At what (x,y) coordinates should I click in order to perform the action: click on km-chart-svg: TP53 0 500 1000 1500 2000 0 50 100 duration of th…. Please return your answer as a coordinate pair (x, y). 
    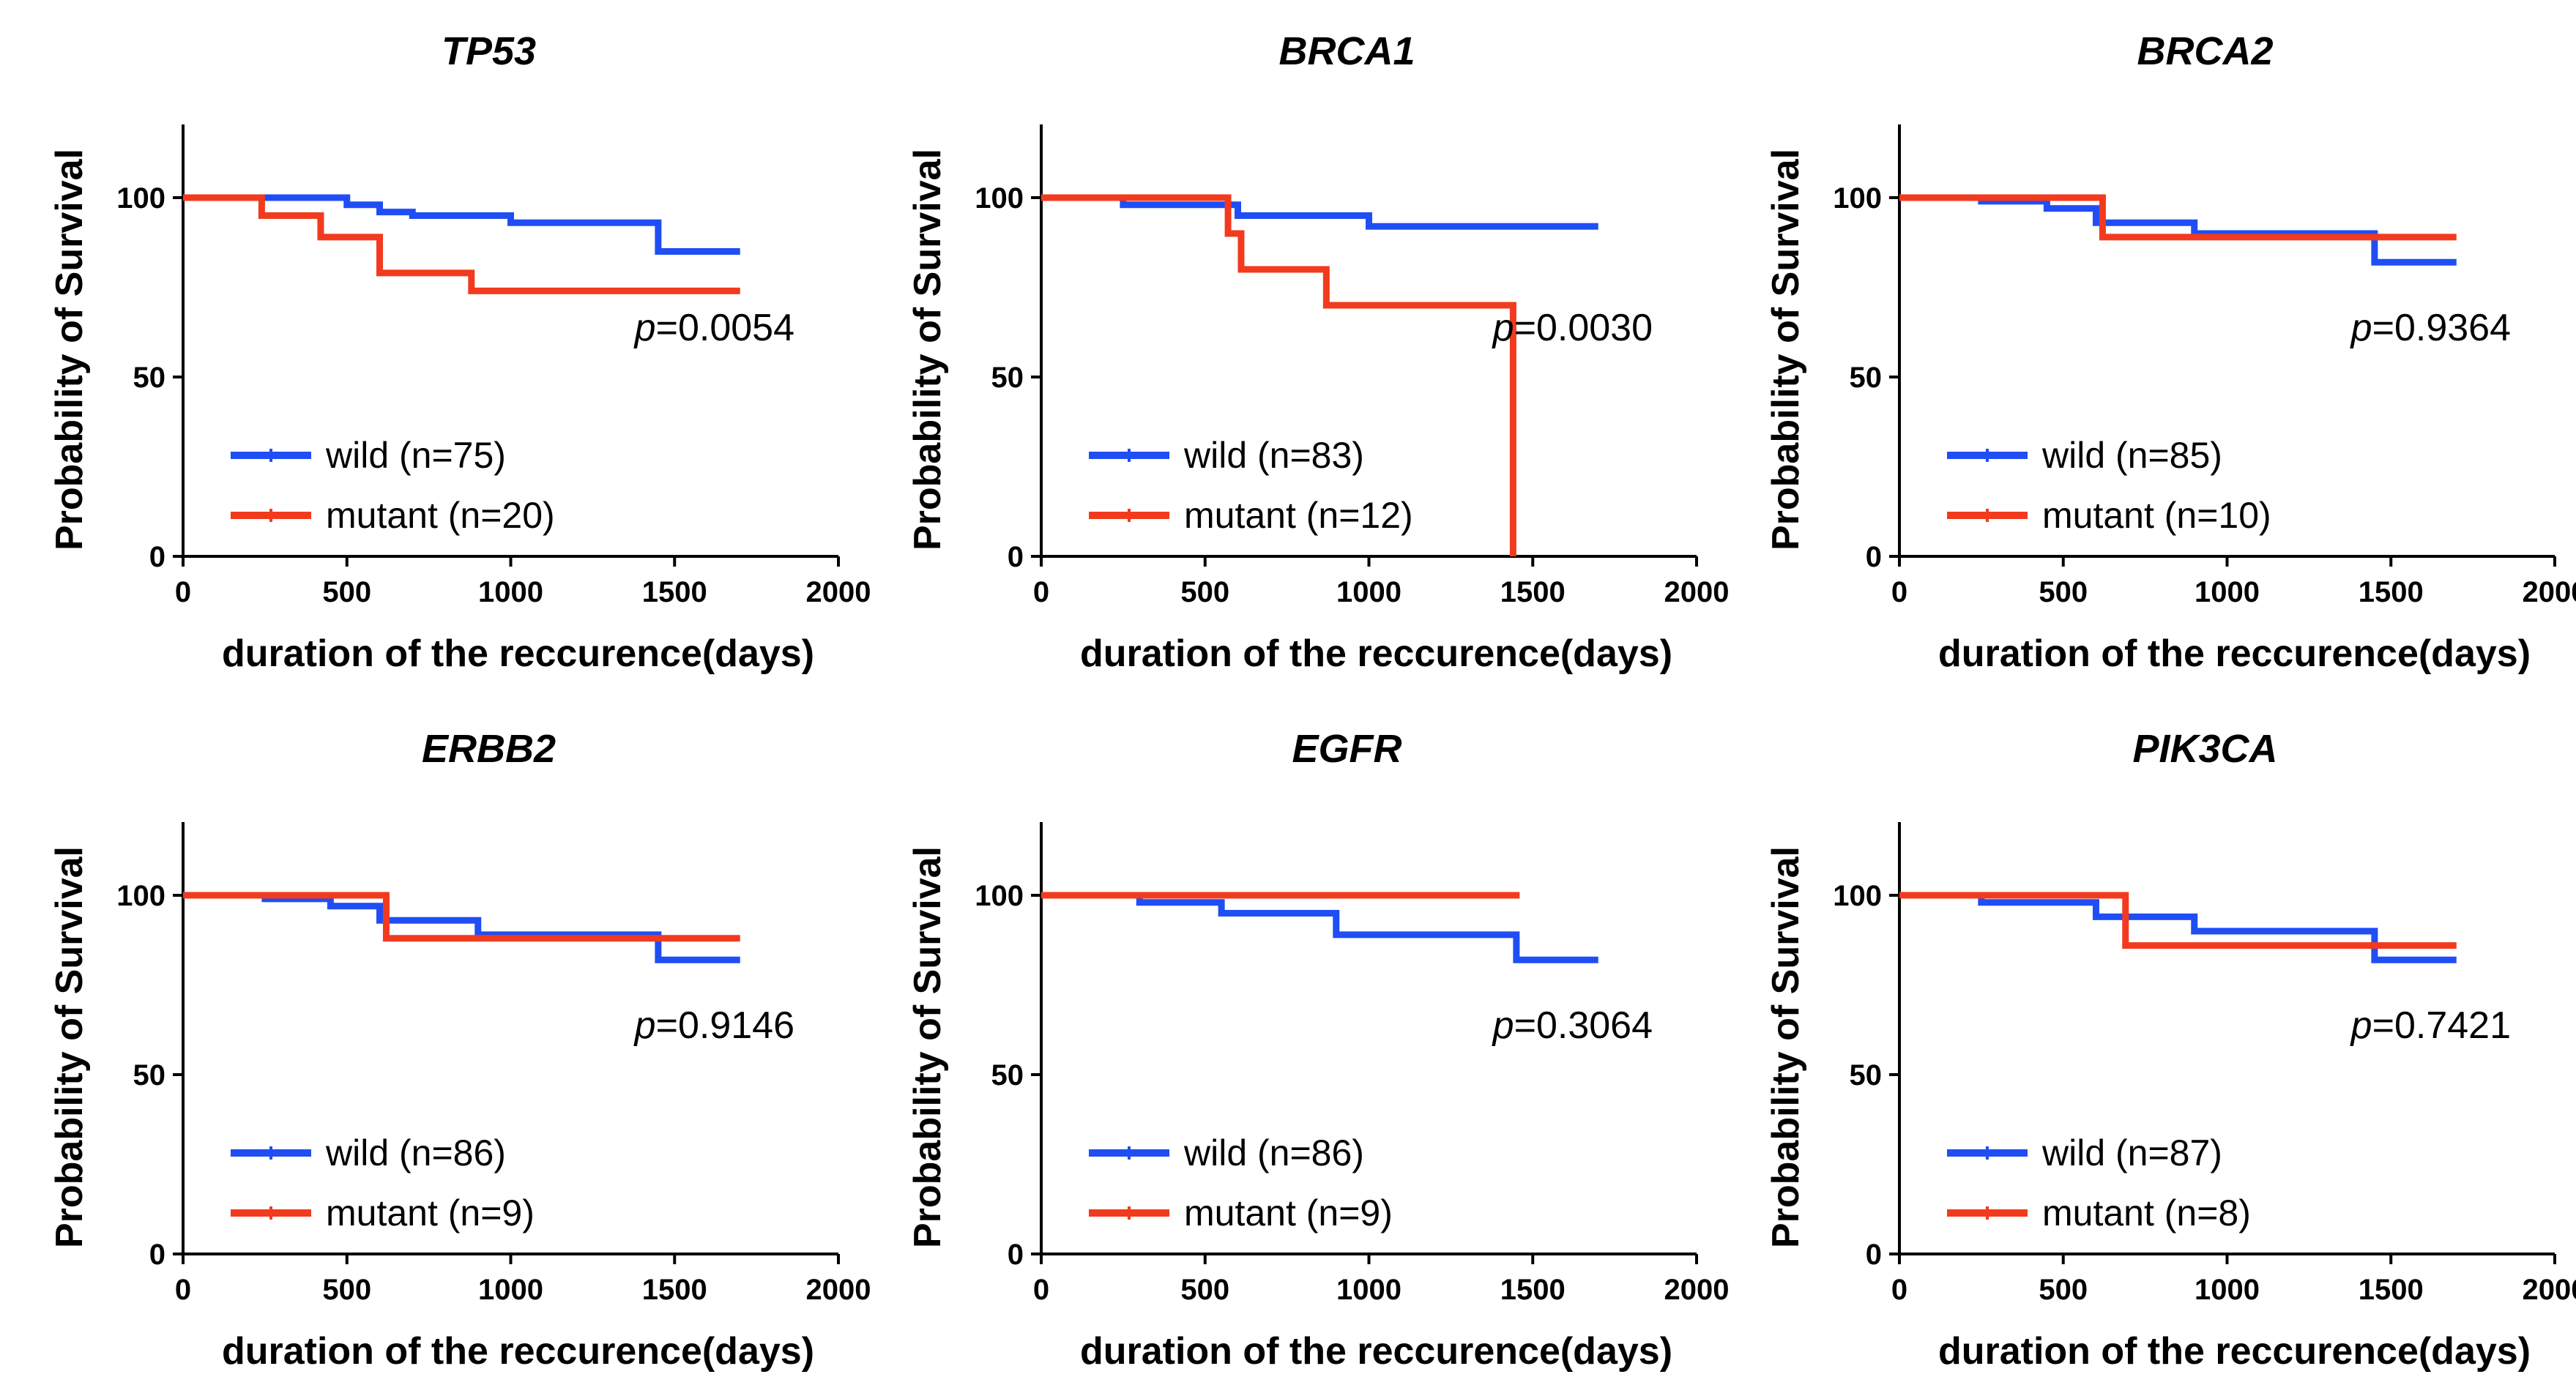
    Looking at the image, I should click on (459, 352).